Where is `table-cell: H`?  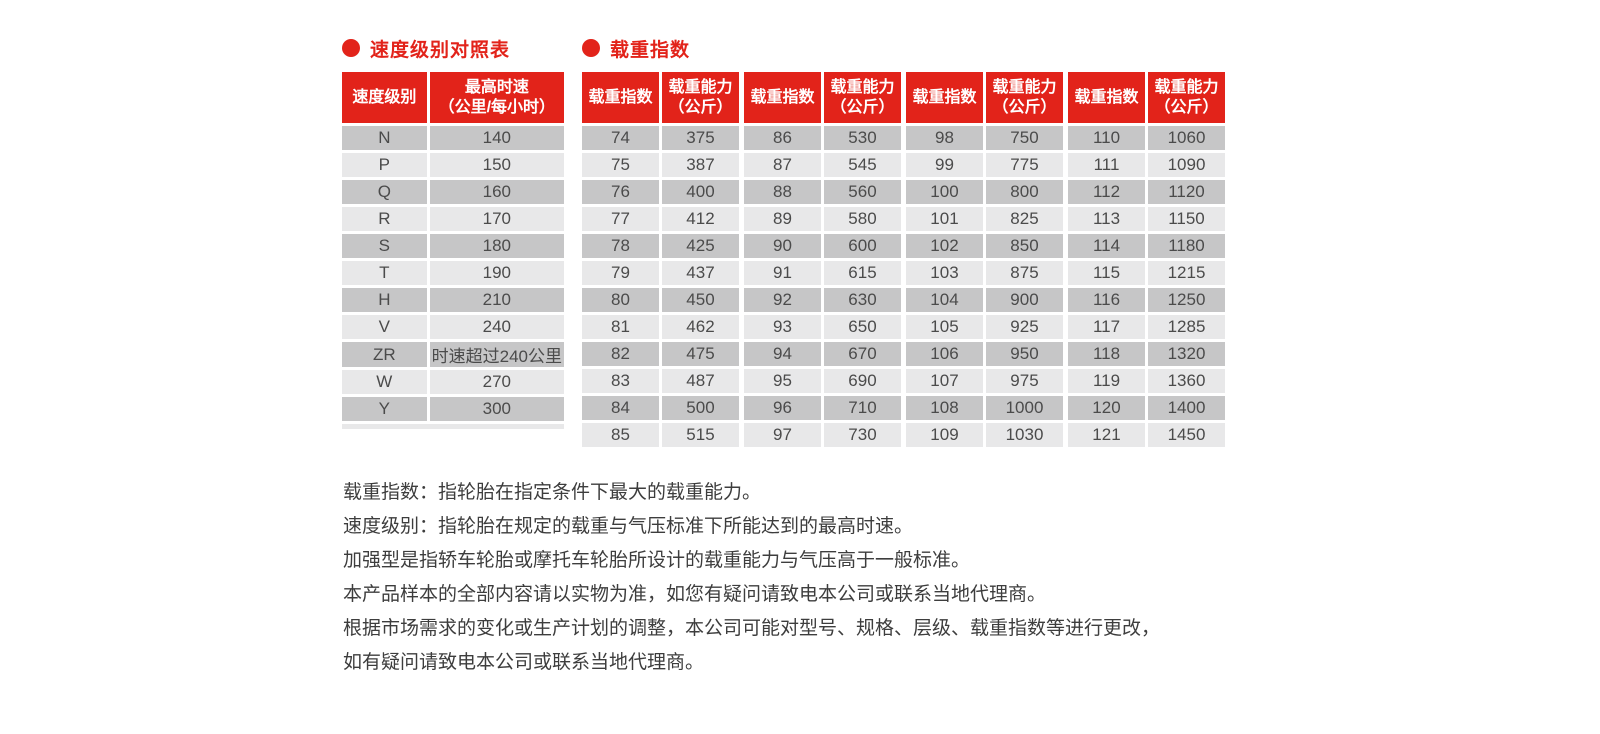
table-cell: H is located at coordinates (386, 300).